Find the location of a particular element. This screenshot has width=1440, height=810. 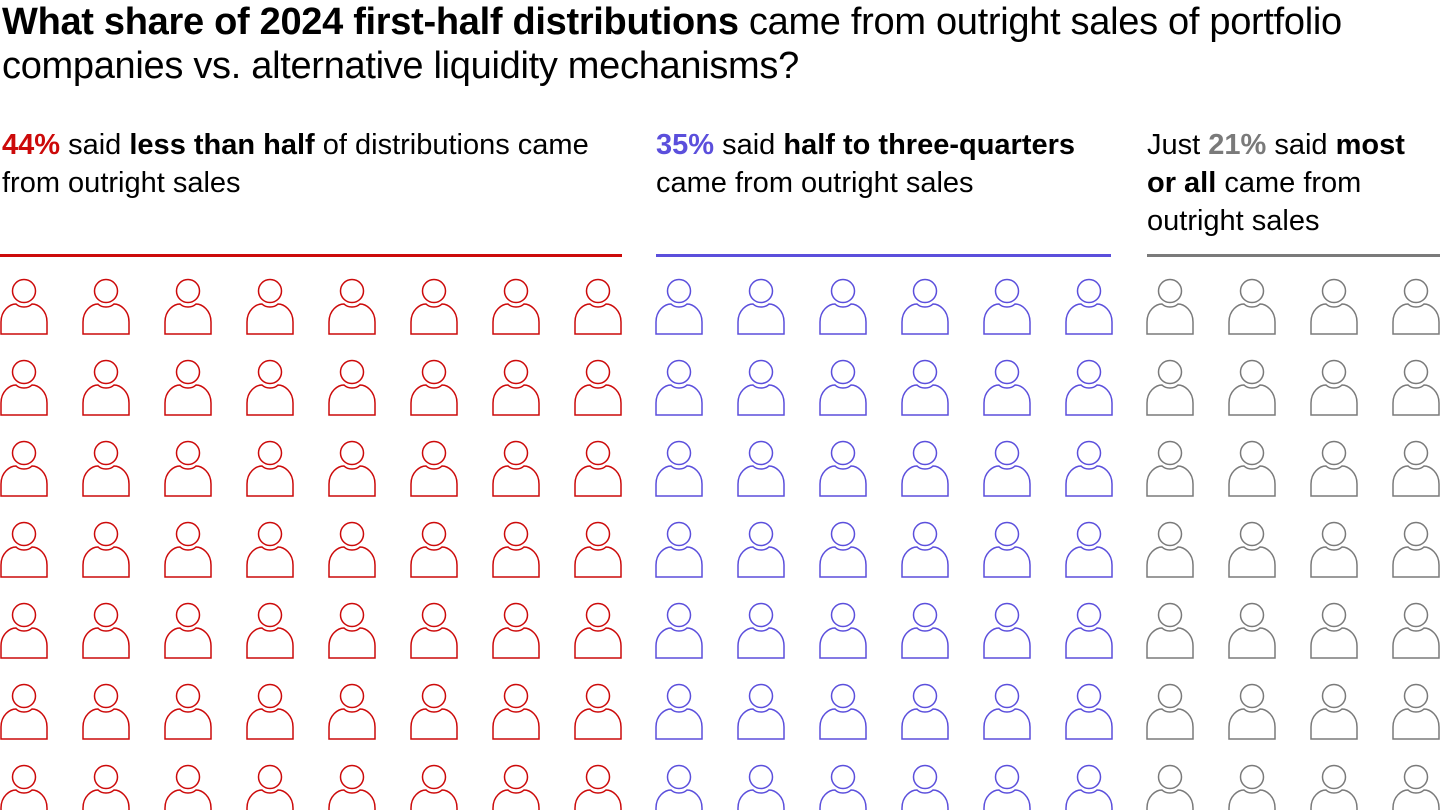

group-rule-half-to-three-quarters is located at coordinates (883, 255).